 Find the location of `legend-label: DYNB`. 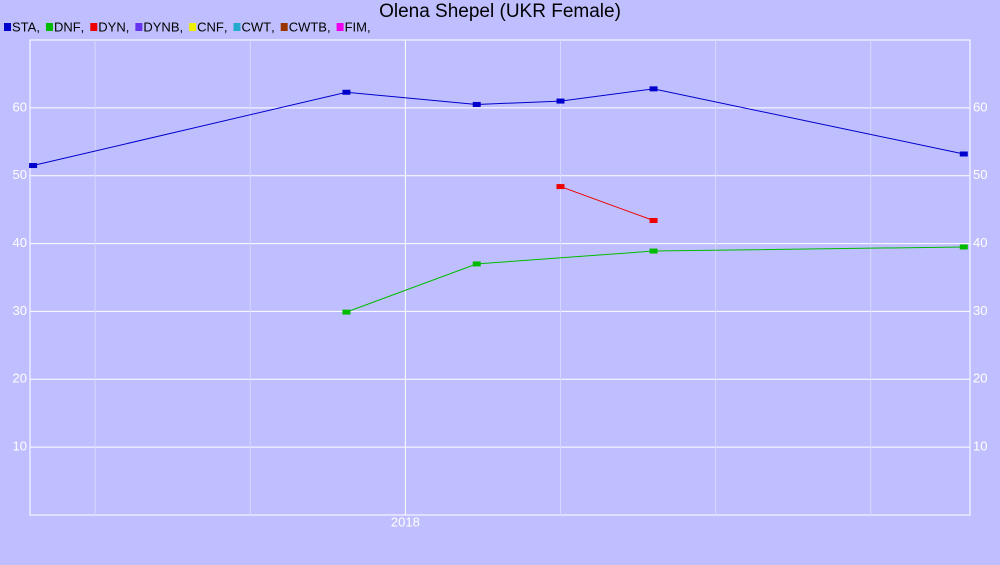

legend-label: DYNB is located at coordinates (161, 26).